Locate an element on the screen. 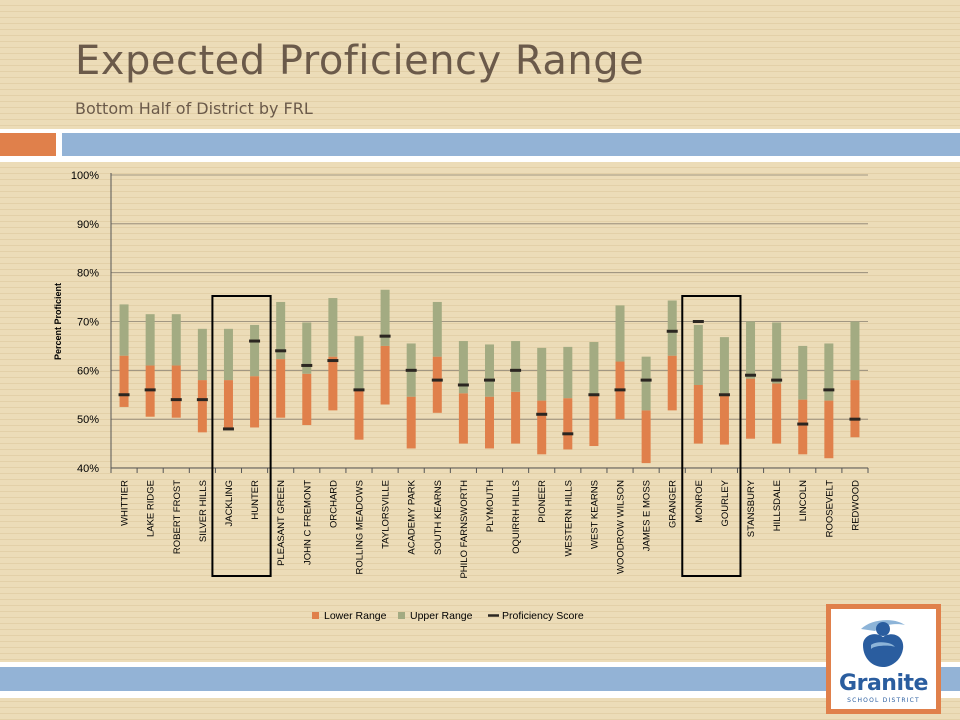 This screenshot has width=960, height=720. logo-wordmark: Granite is located at coordinates (883, 683).